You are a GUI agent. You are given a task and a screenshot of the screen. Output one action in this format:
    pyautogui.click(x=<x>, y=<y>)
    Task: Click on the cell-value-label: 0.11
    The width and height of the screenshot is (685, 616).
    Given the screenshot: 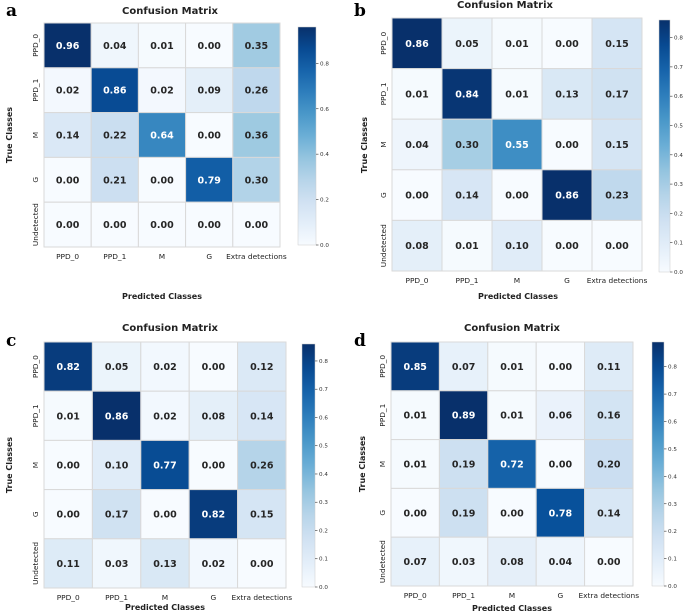 What is the action you would take?
    pyautogui.click(x=608, y=367)
    